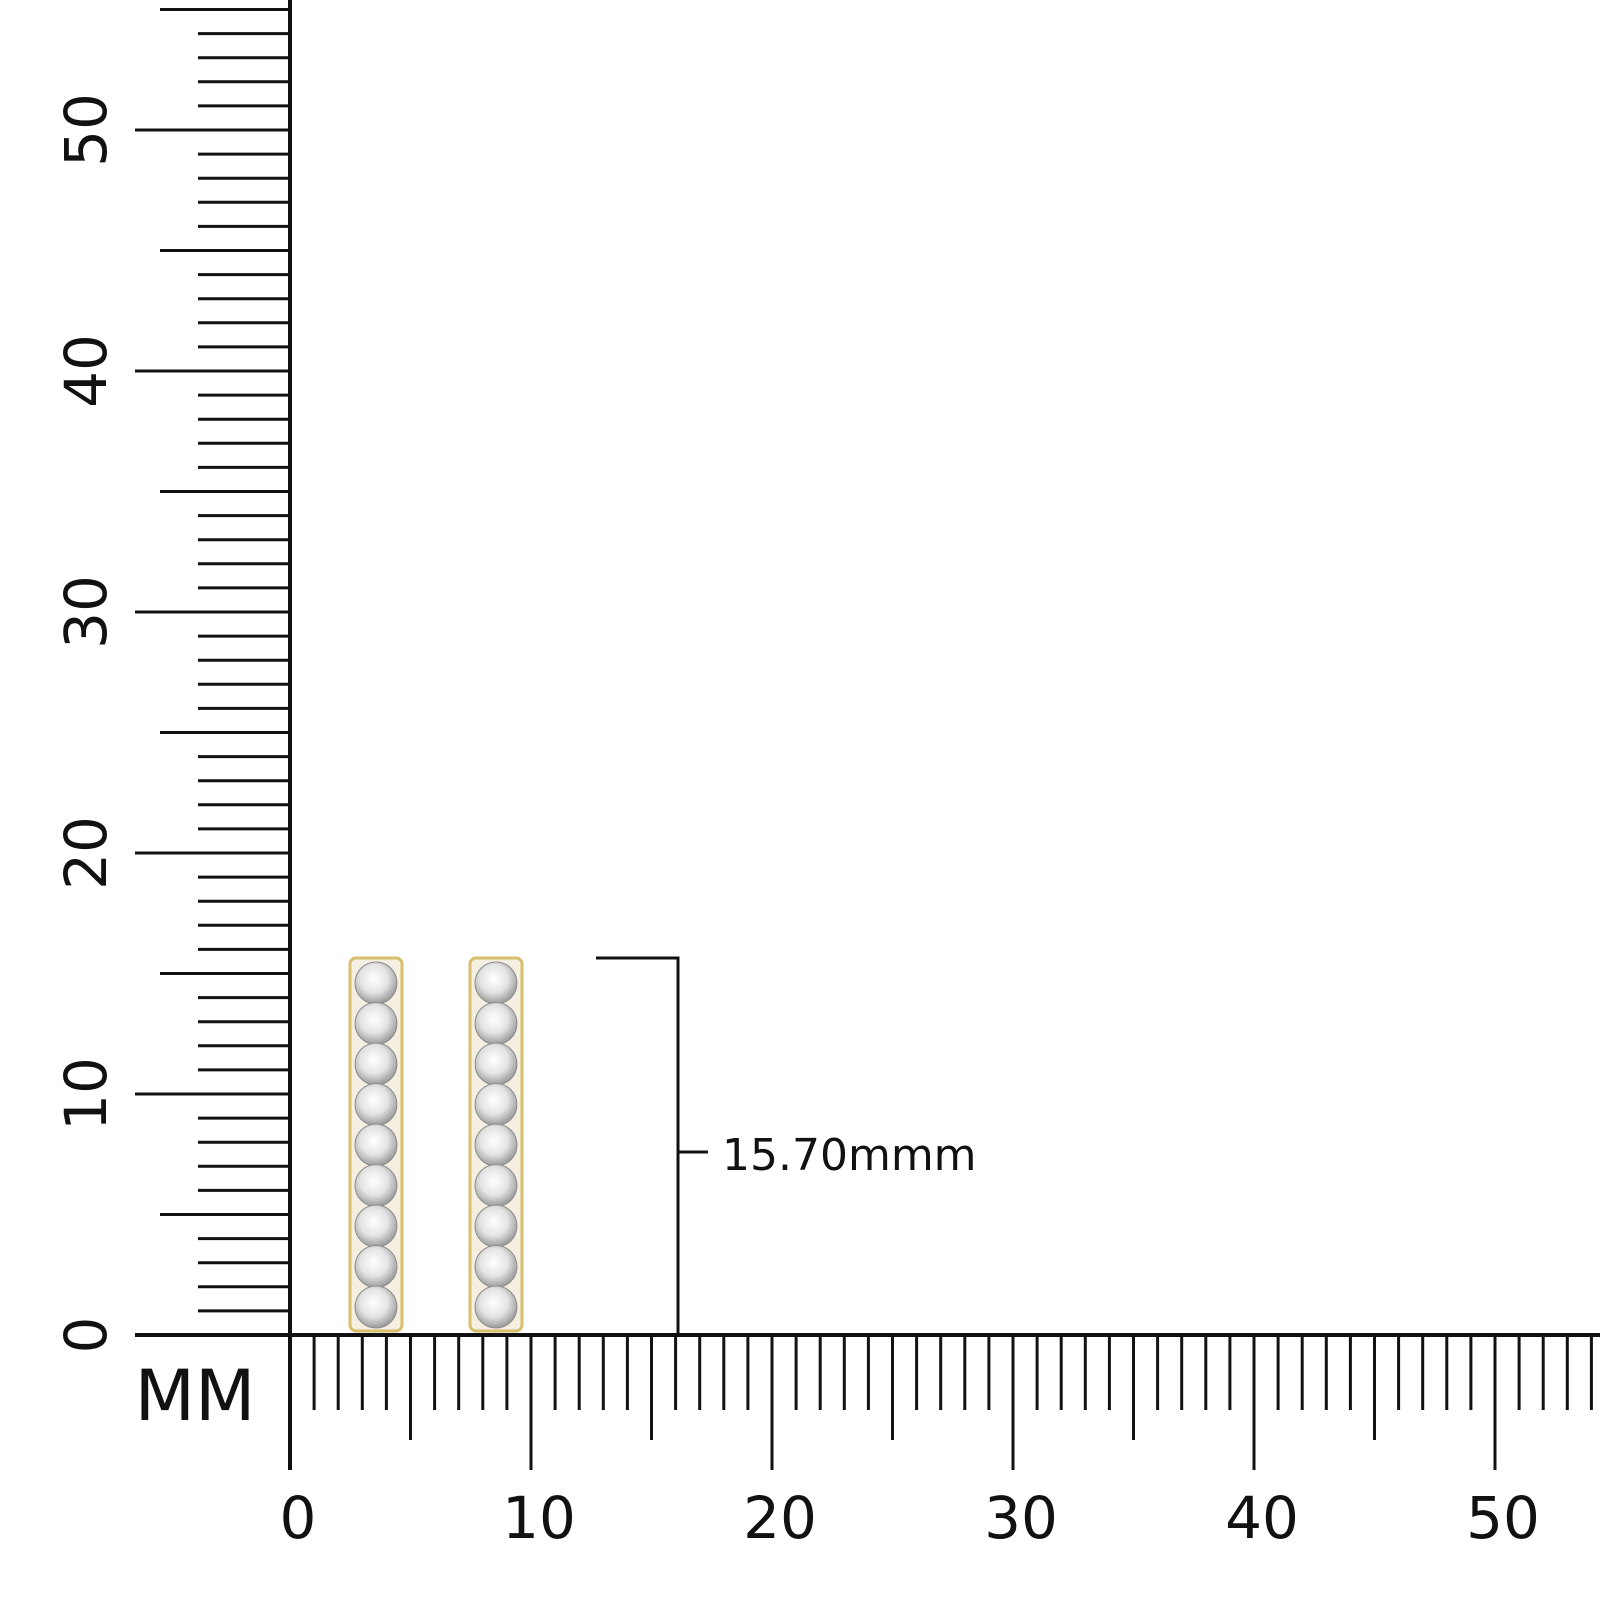  I want to click on y-tick-label: 20, so click(86, 853).